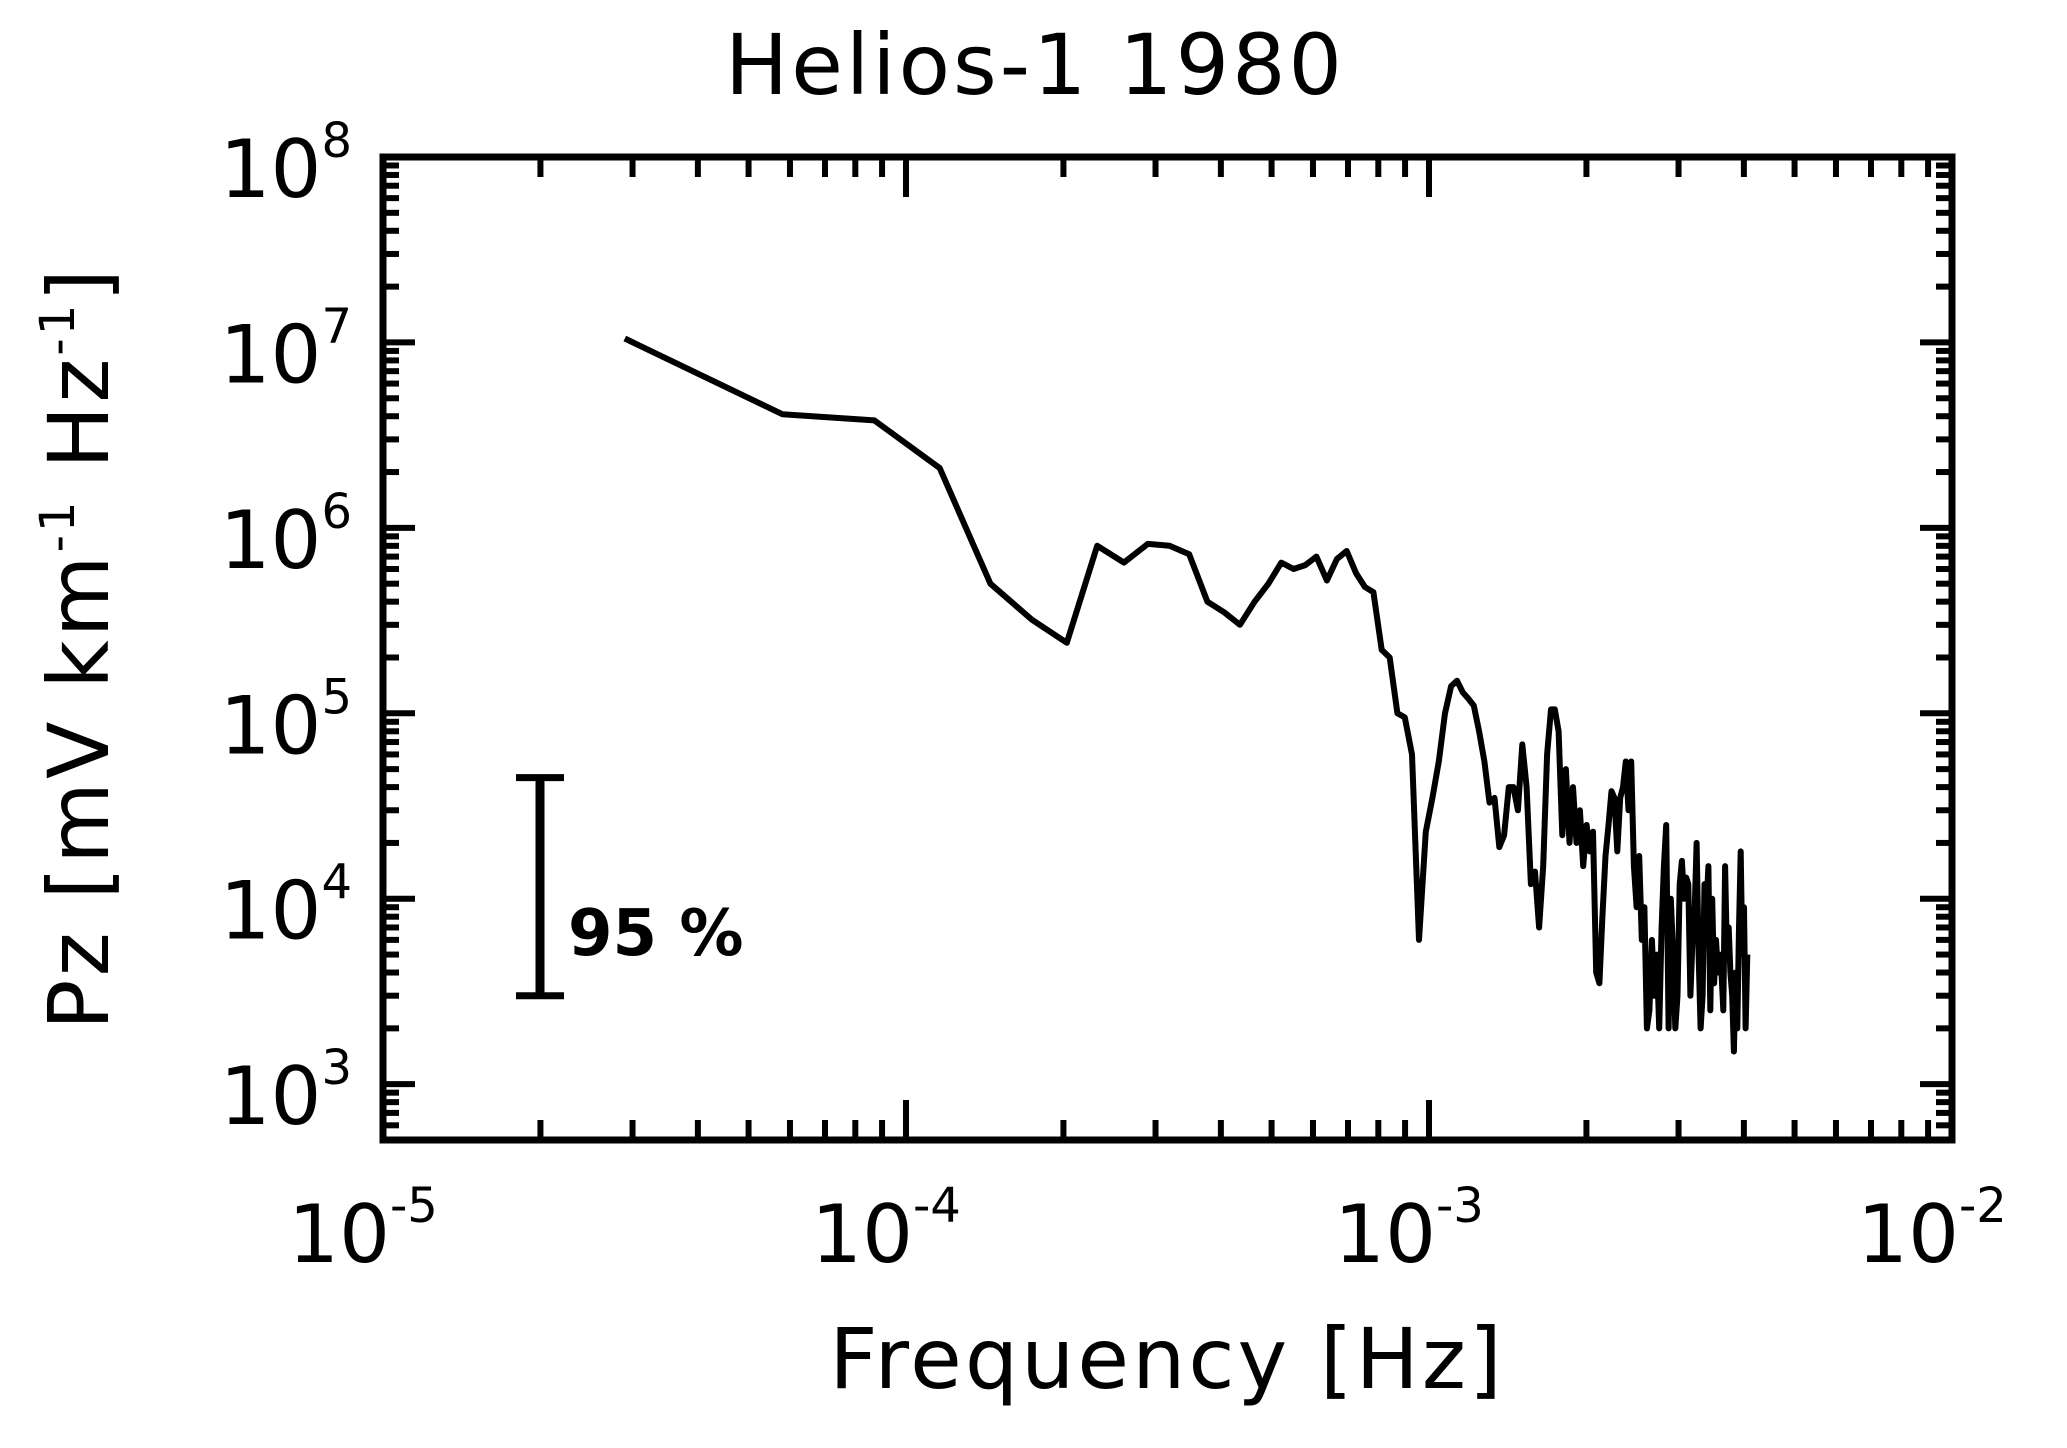 This screenshot has height=1448, width=2067. Describe the element at coordinates (1147, 1229) in the screenshot. I see `x-tick-labels: 10⁻⁵ 10⁻⁴ 10⁻³ 10⁻²` at that location.